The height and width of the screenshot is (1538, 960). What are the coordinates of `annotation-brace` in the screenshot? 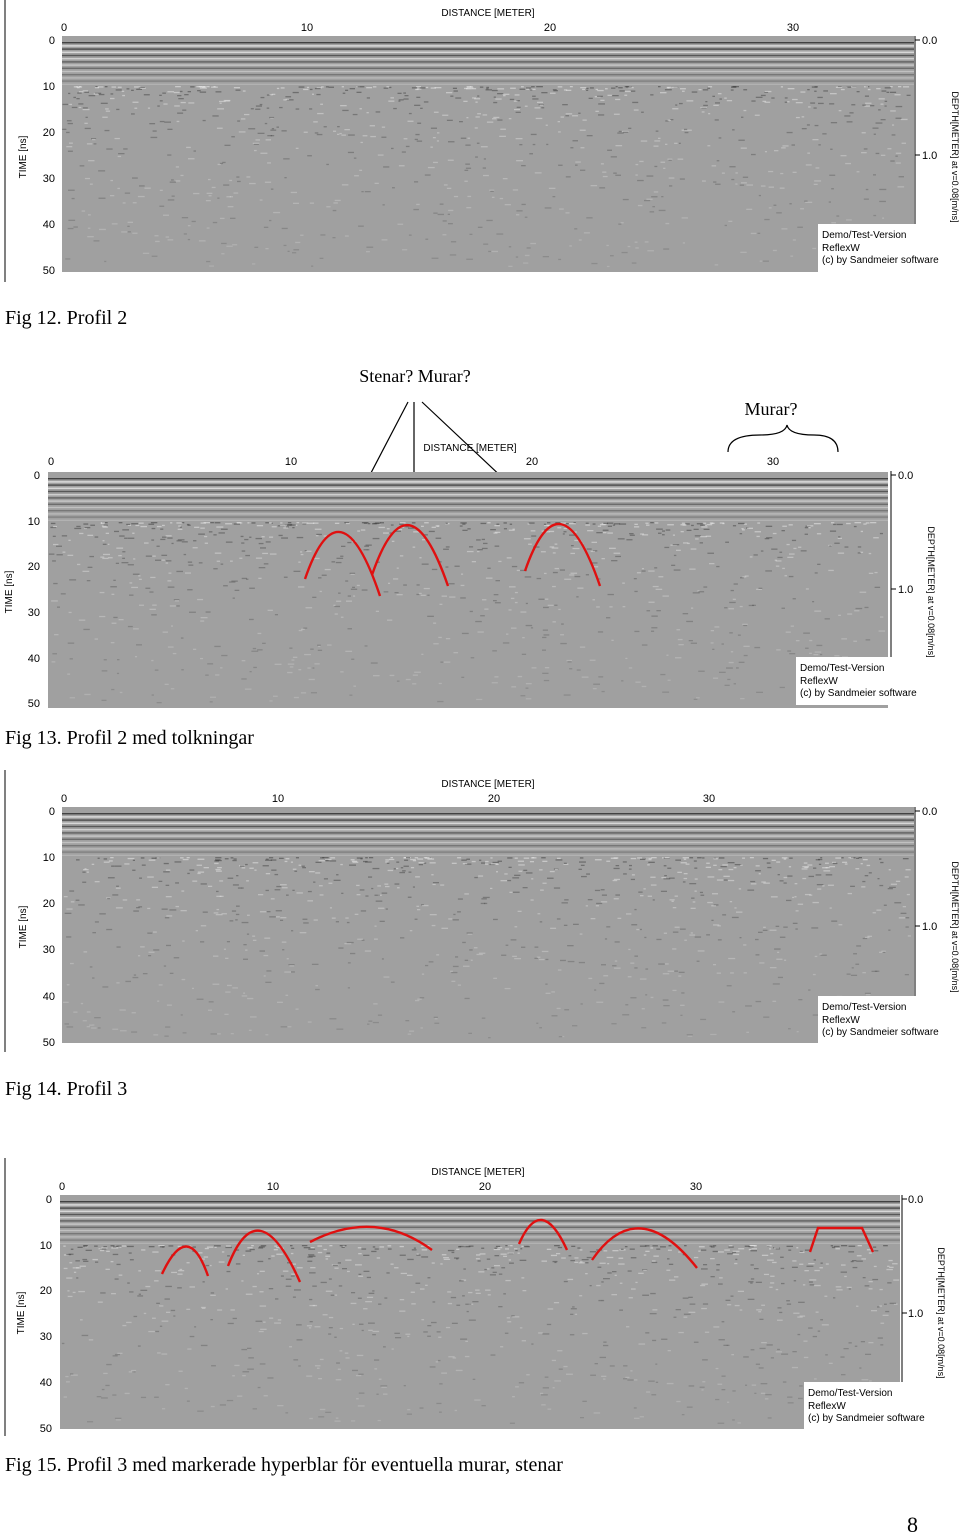 It's located at (783, 438).